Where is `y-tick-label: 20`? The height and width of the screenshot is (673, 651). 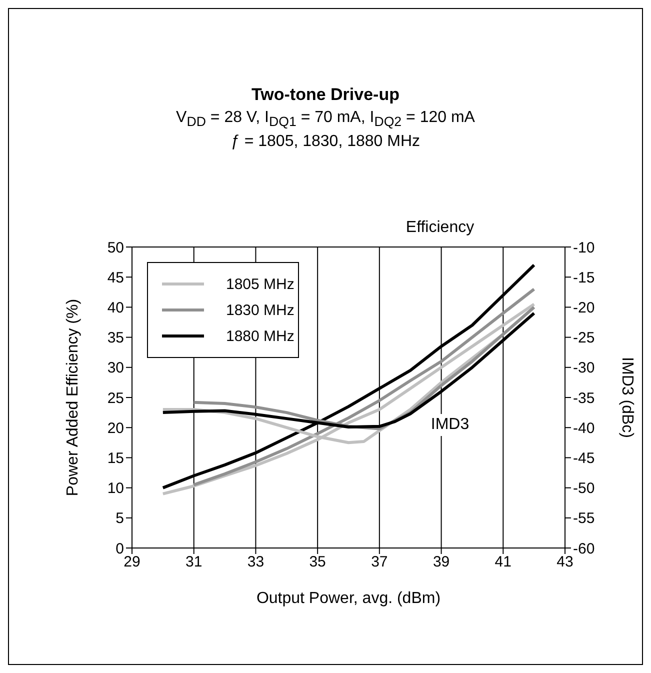
y-tick-label: 20 is located at coordinates (115, 428).